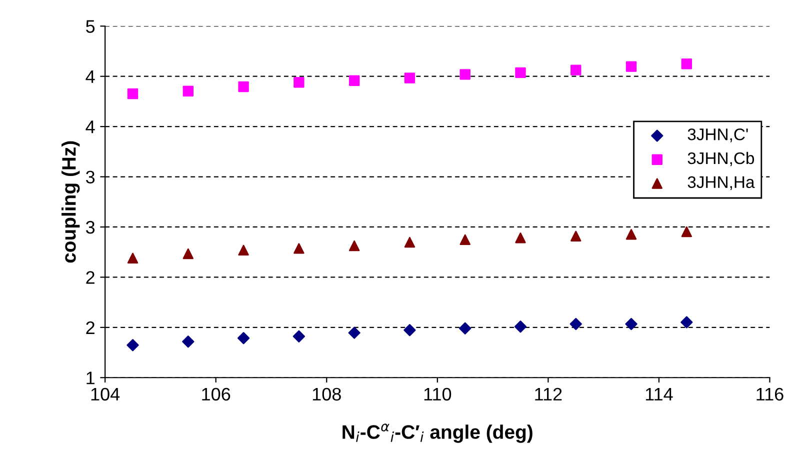 This screenshot has width=796, height=475. What do you see at coordinates (105, 394) in the screenshot?
I see `x-tick-label: 104` at bounding box center [105, 394].